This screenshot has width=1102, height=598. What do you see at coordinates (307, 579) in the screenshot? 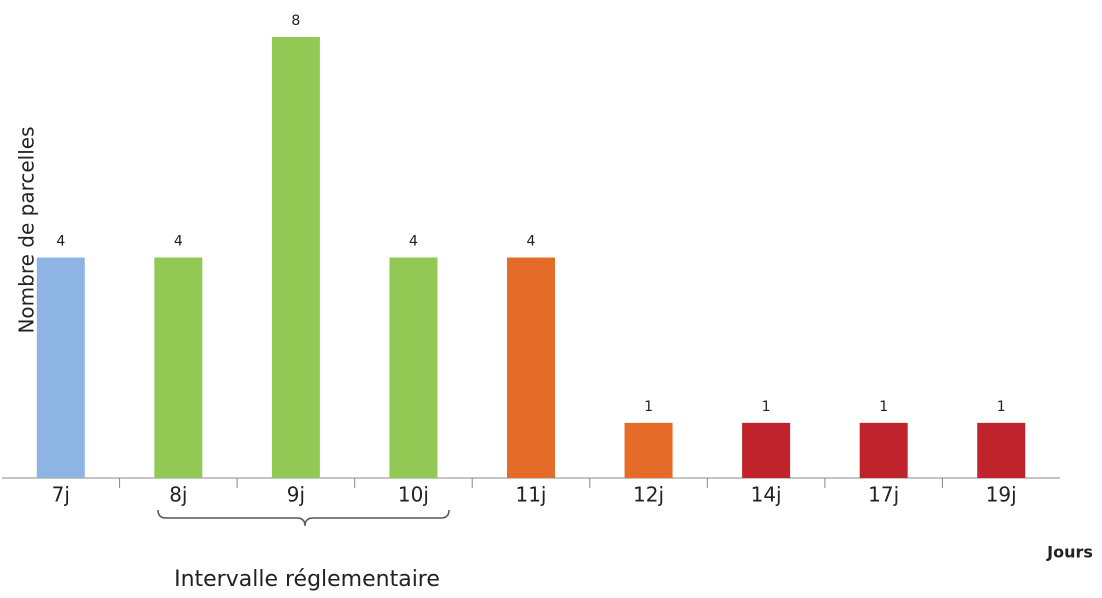
I see `annotation: Intervalle réglementaire` at bounding box center [307, 579].